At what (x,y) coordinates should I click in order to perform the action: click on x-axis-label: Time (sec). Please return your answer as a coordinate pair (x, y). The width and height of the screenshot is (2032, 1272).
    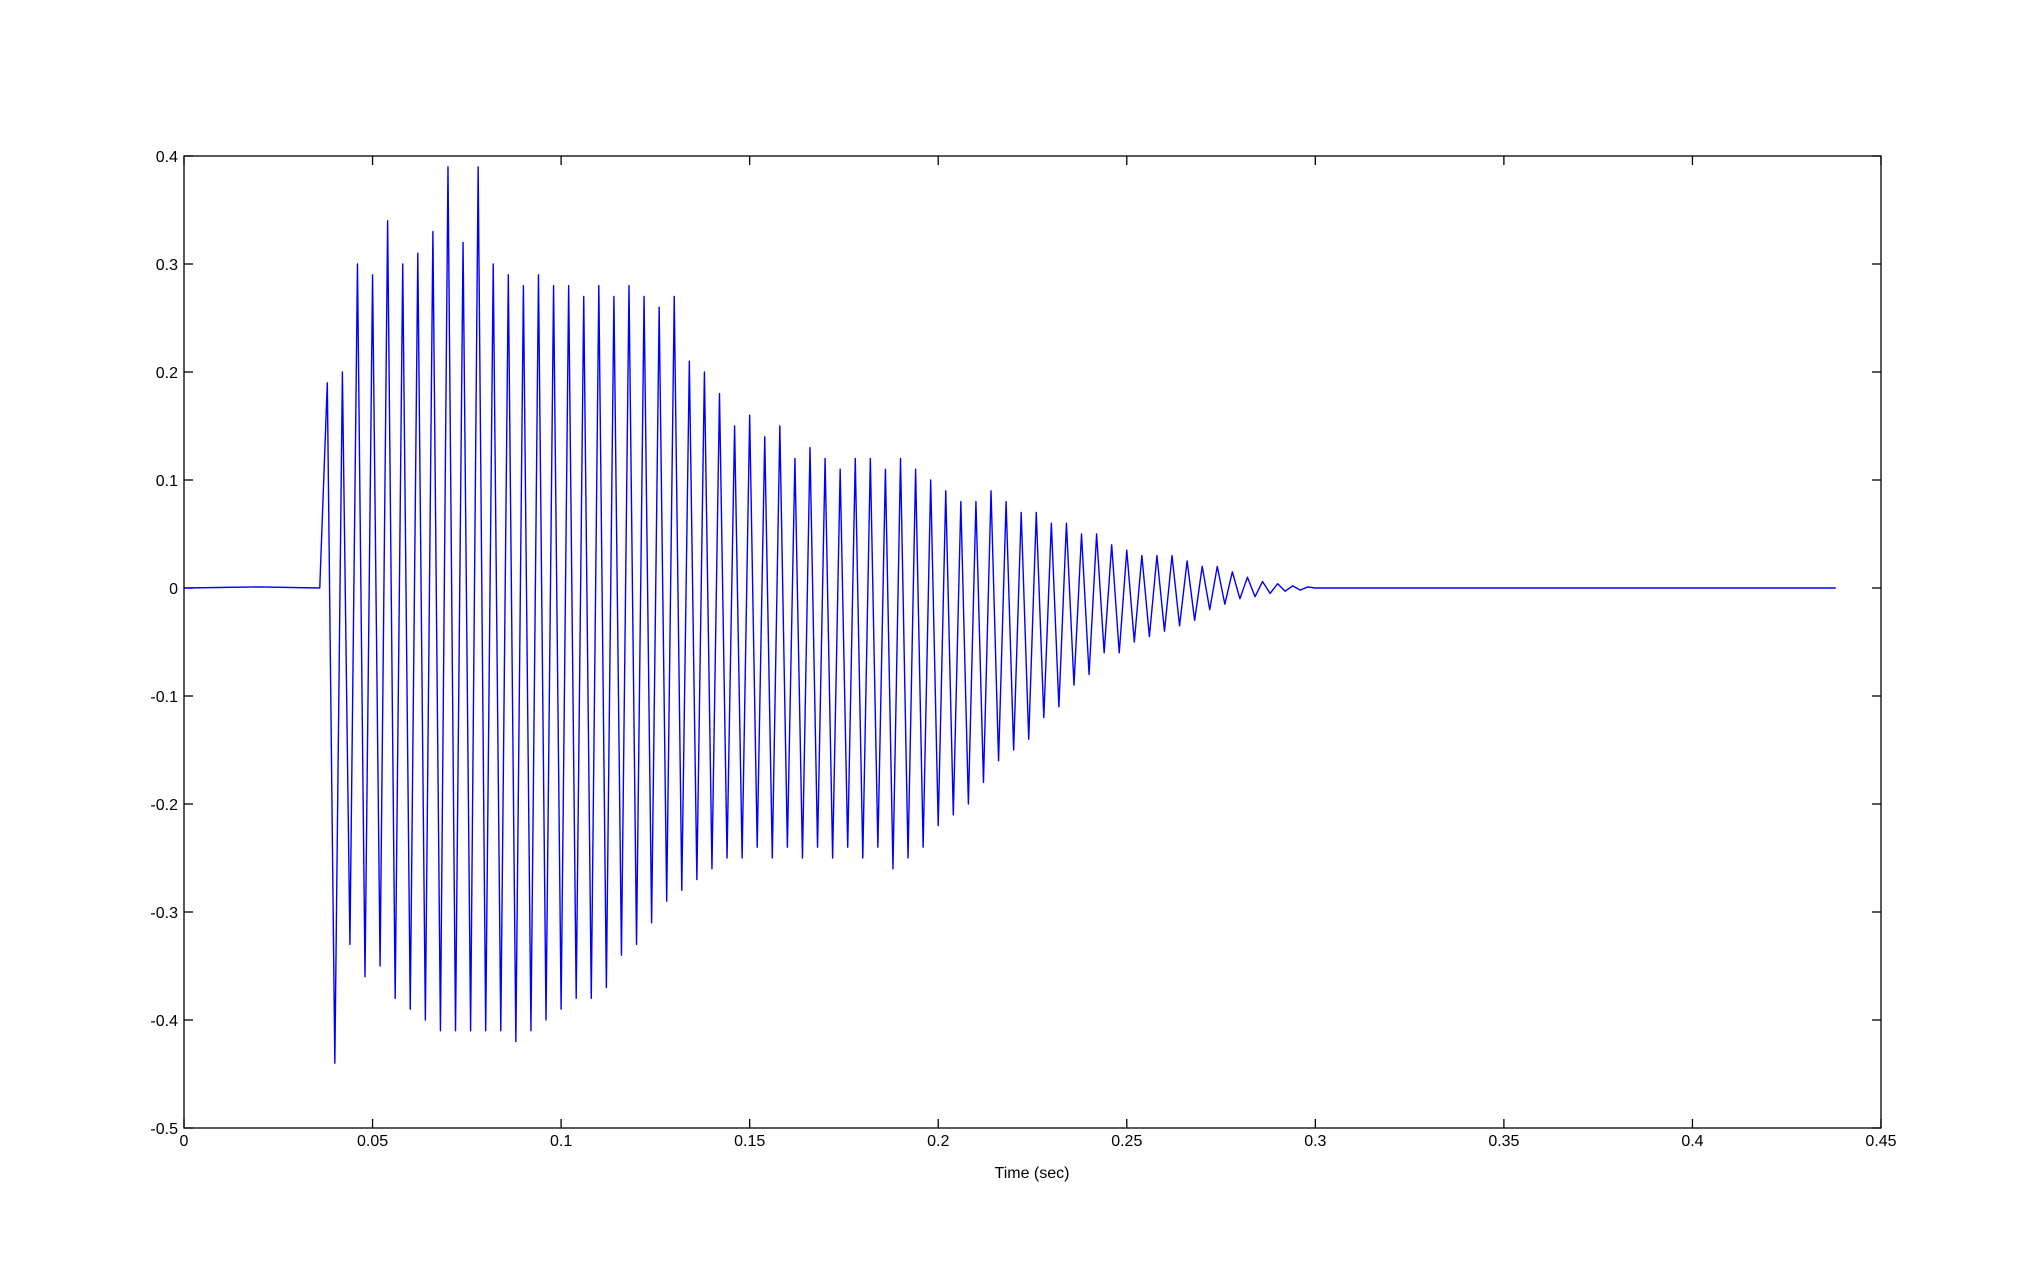
    Looking at the image, I should click on (1032, 1173).